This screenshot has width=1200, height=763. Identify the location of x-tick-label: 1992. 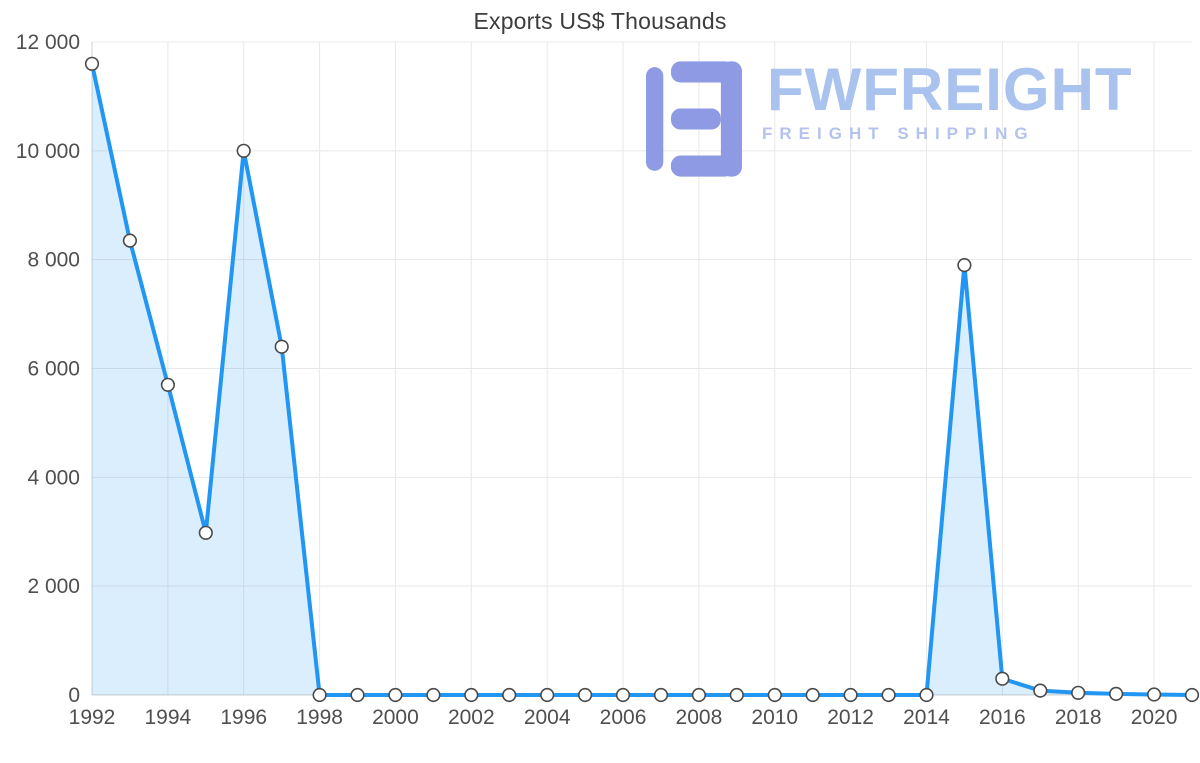
(92, 717).